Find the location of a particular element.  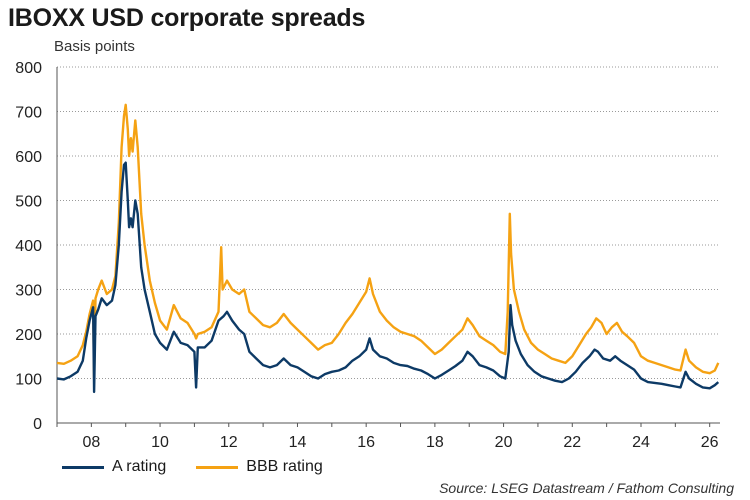

x-tick-label-08: 08 is located at coordinates (91, 442).